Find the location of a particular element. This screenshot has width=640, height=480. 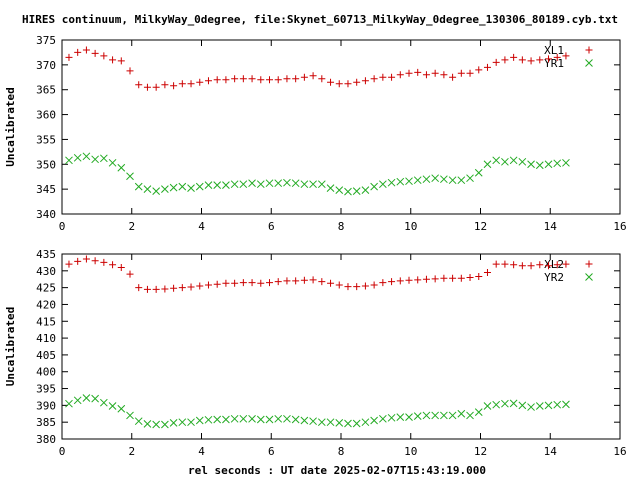

x-tick-label: 16 is located at coordinates (619, 226).